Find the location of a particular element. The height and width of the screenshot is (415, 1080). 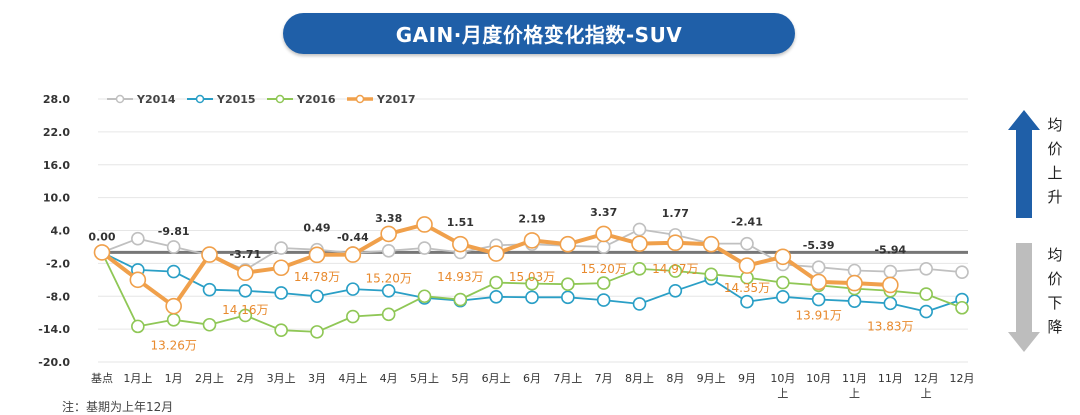

x-tick-label: 3月上 is located at coordinates (281, 378).